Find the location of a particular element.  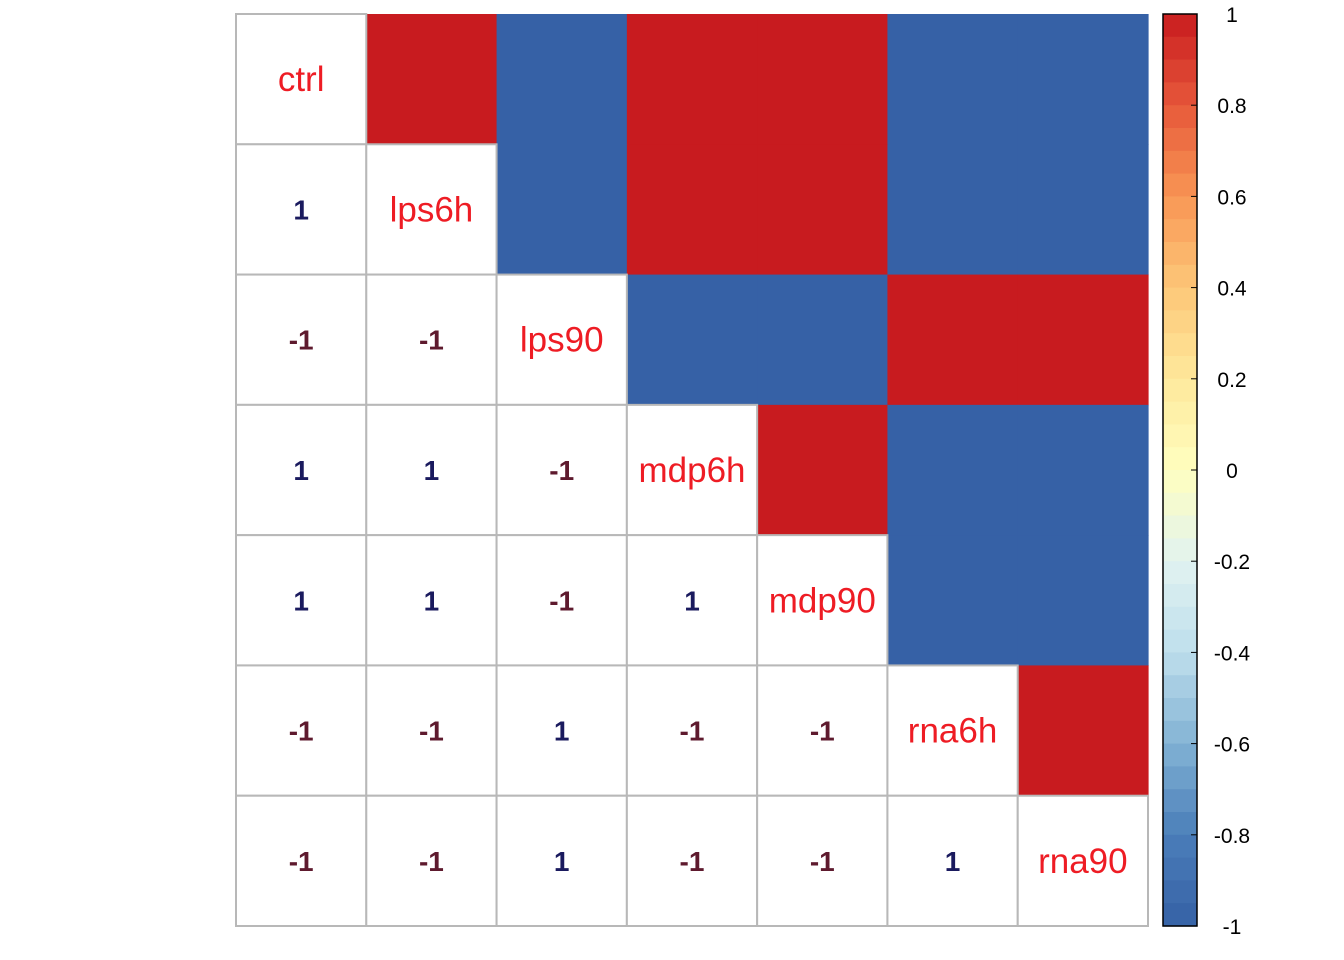

colorbar-tick-label: 0.6 is located at coordinates (1231, 197).